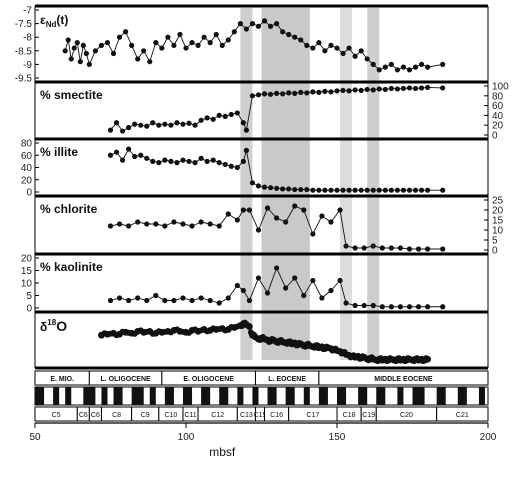 The image size is (522, 482). Describe the element at coordinates (27, 284) in the screenshot. I see `tick-label-kaolinite-2: 10` at that location.